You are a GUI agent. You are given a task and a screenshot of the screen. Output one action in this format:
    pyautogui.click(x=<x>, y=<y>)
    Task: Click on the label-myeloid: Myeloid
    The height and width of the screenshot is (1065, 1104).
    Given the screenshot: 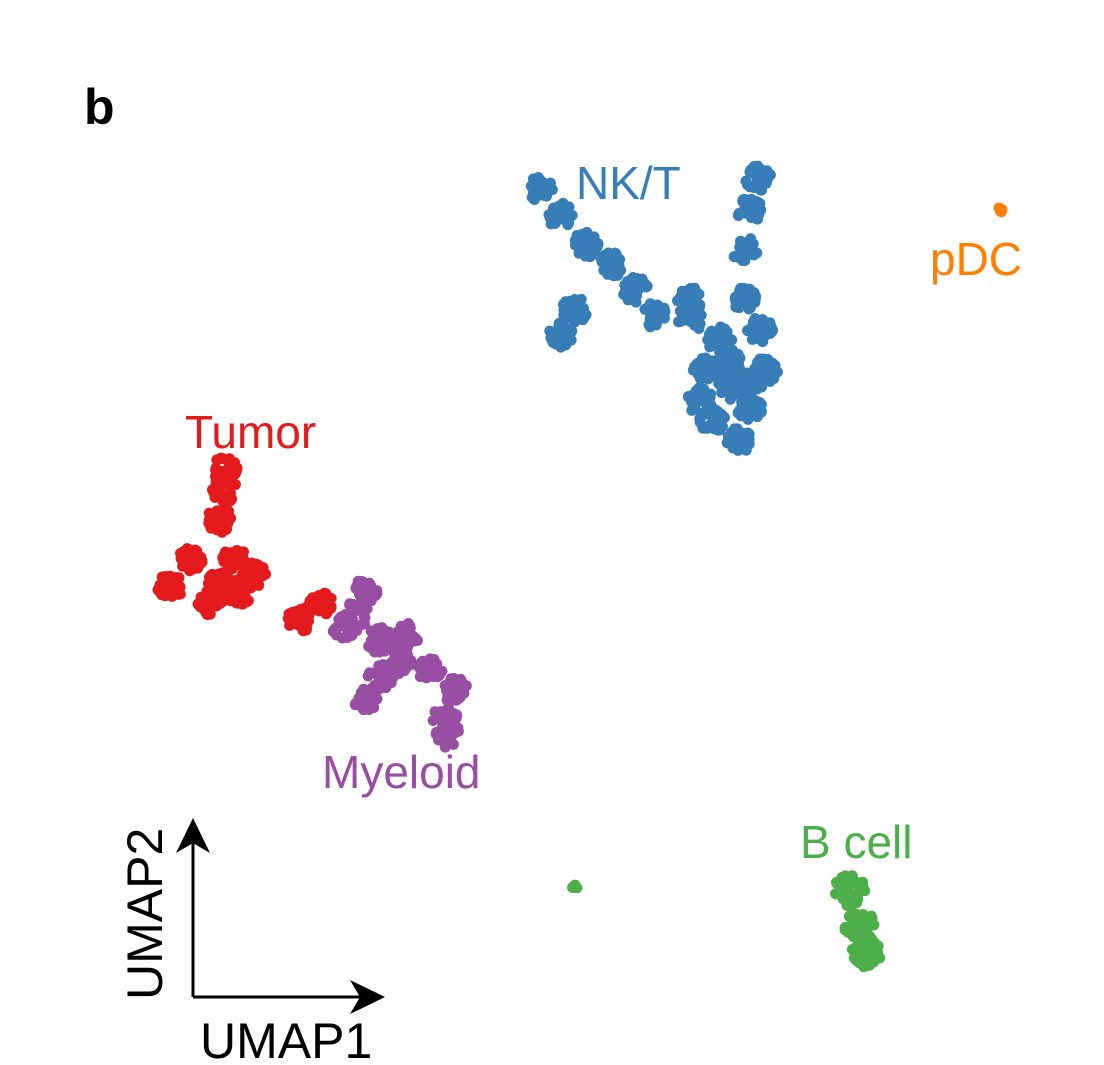 What is the action you would take?
    pyautogui.click(x=401, y=772)
    